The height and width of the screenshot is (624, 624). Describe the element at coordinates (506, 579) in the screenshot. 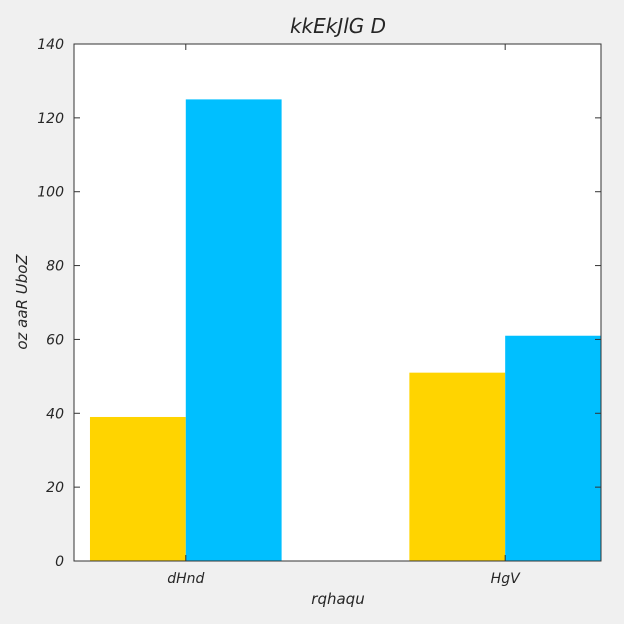

I see `x-tick-label: HgV` at that location.